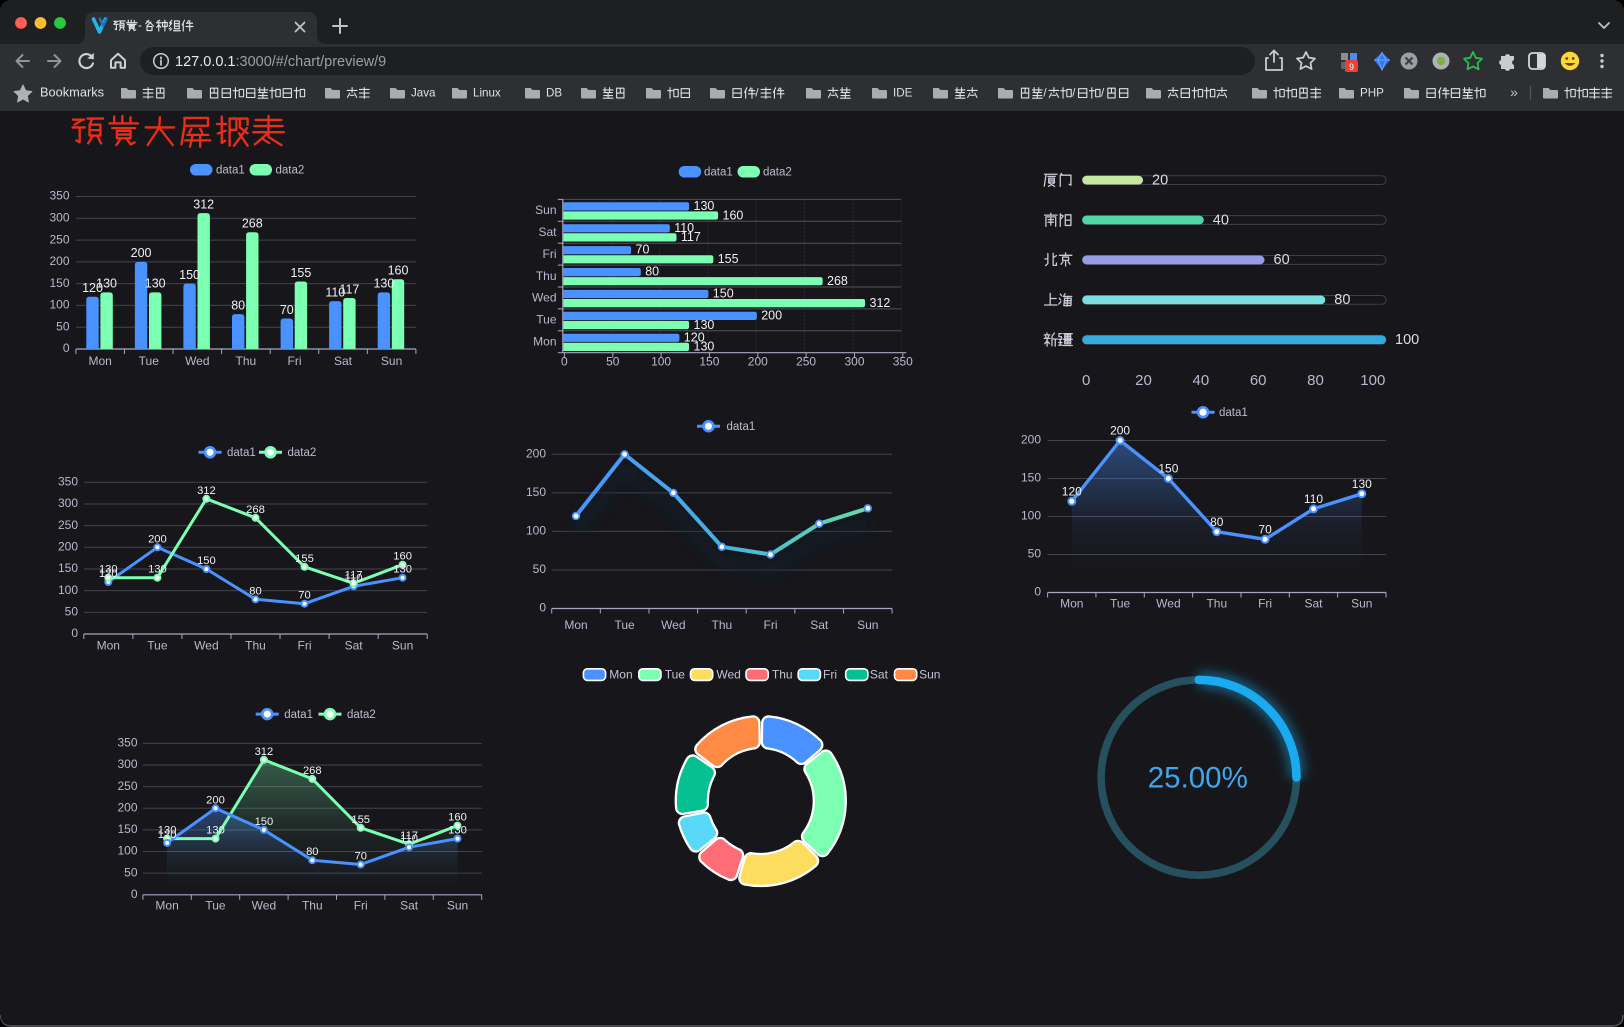 The image size is (1624, 1027). I want to click on svg-text: 60, so click(1282, 260).